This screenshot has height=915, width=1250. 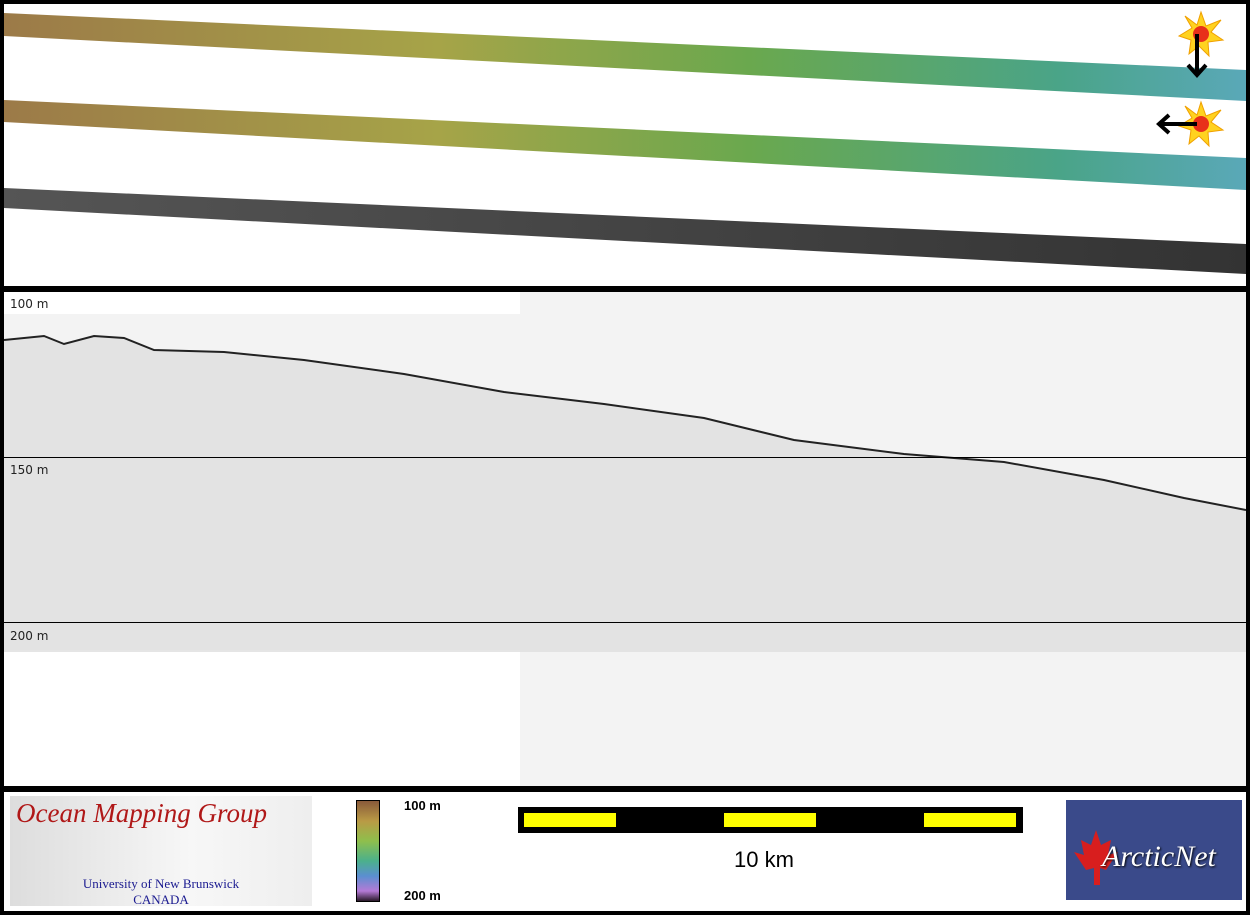 I want to click on omg-logo-title: Ocean Mapping Group, so click(x=141, y=813).